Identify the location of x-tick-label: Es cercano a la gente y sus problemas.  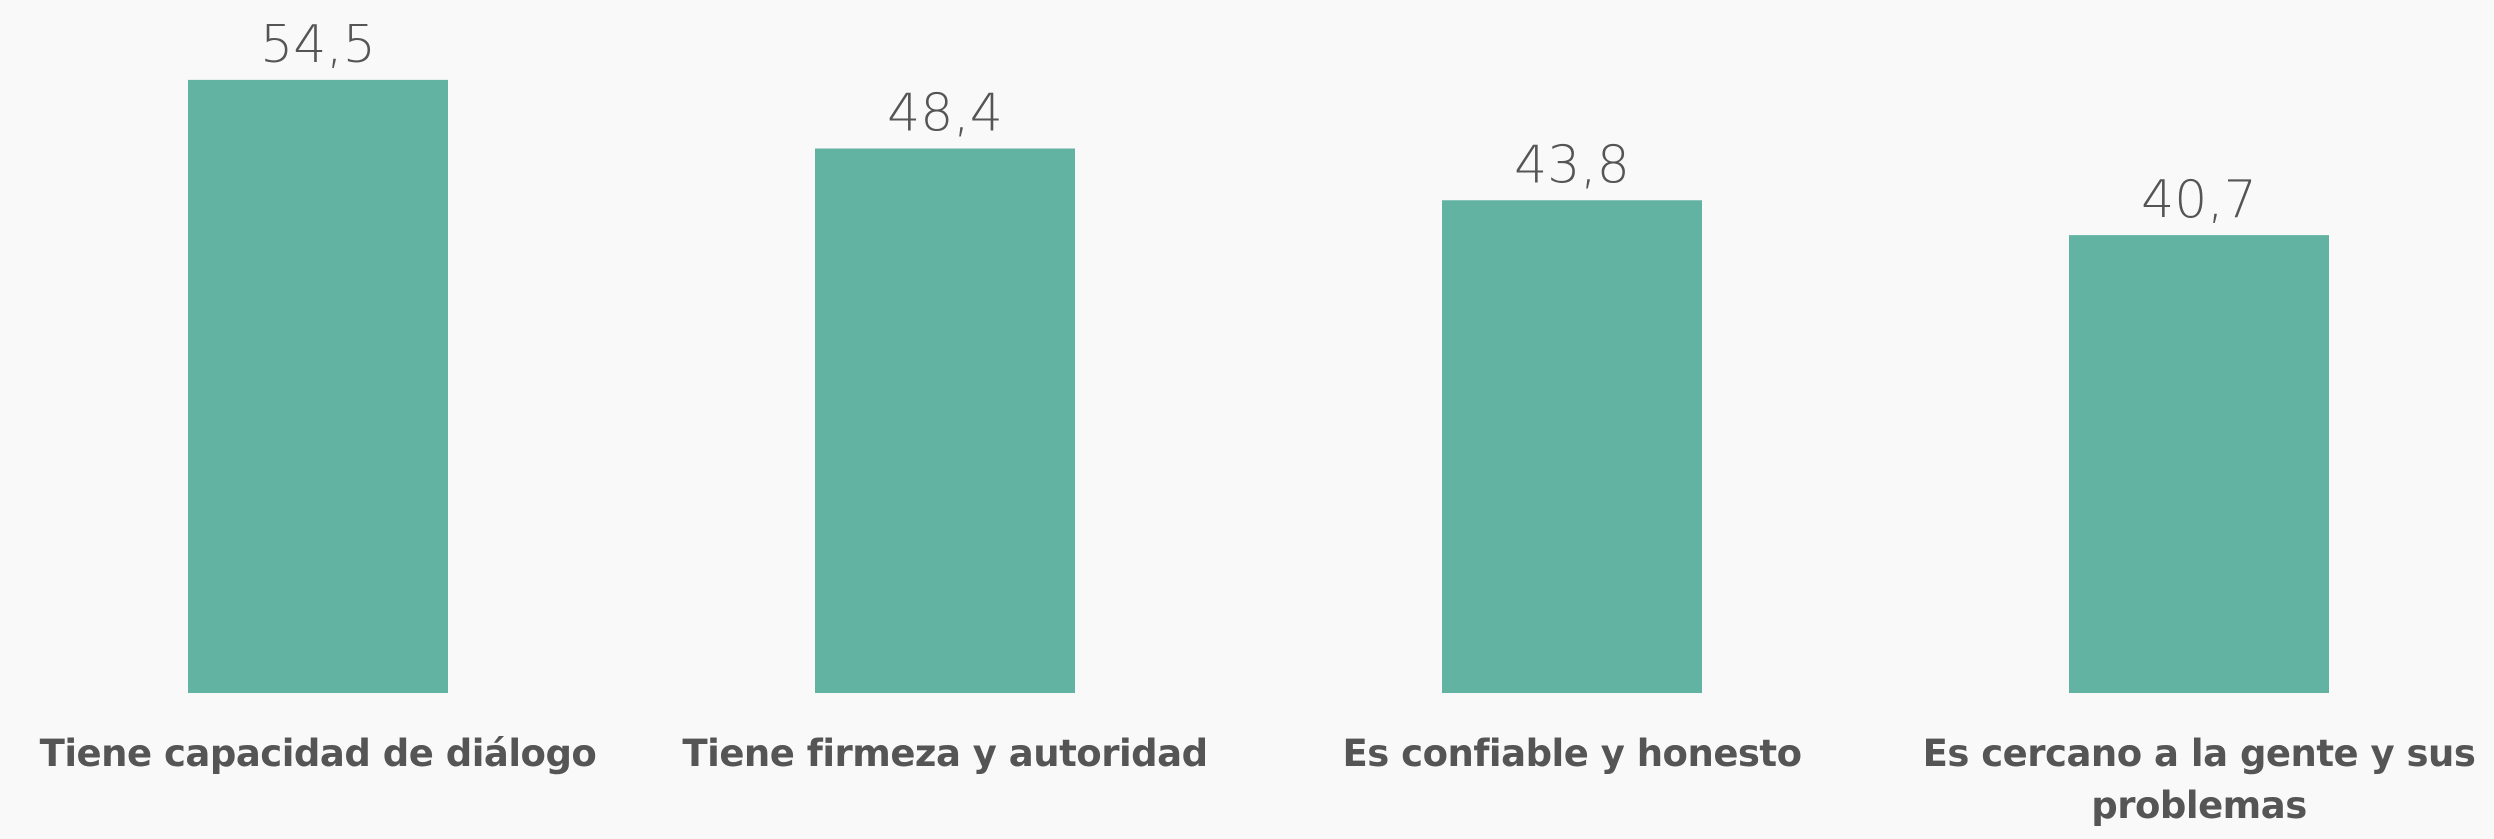
(2199, 779).